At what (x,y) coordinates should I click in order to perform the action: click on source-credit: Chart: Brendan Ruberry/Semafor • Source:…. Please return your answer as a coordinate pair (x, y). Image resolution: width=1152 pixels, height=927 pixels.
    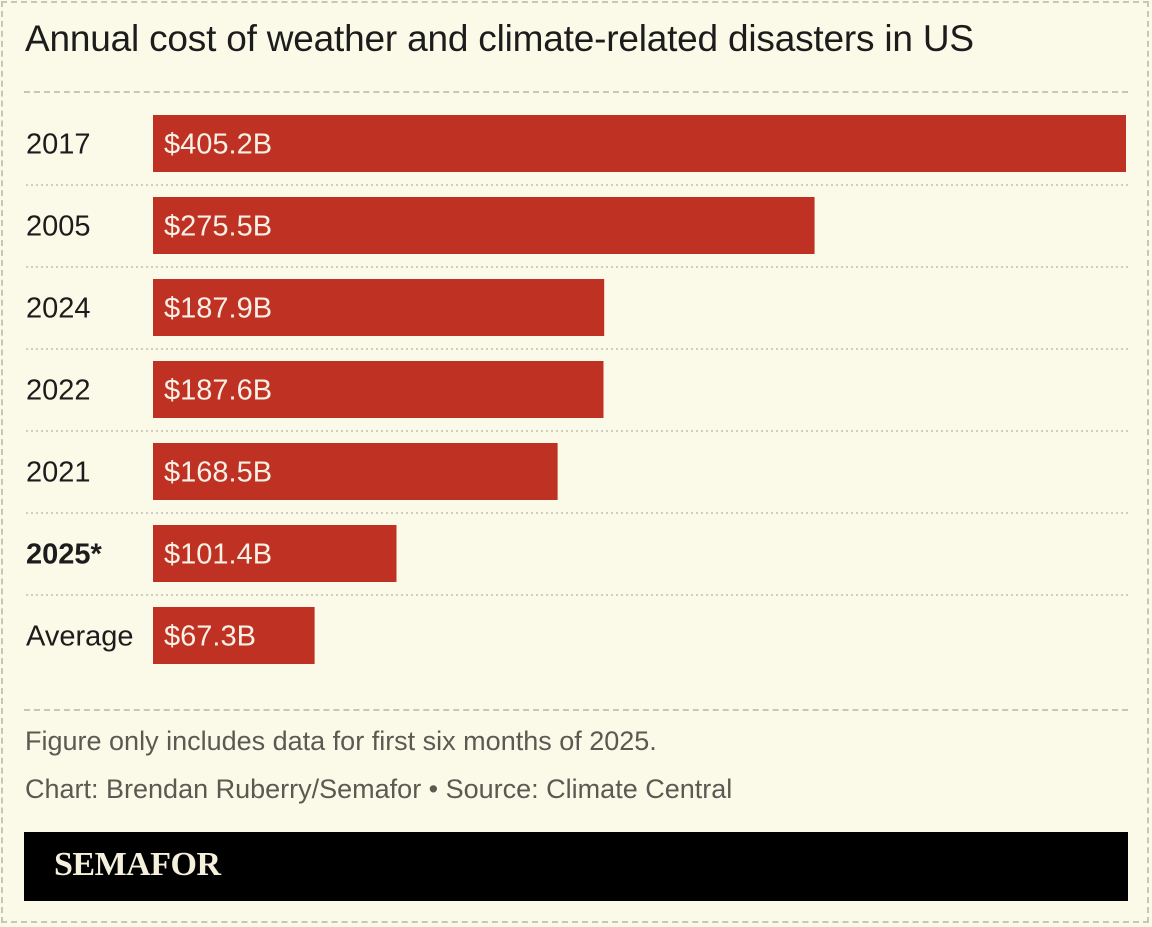
    Looking at the image, I should click on (379, 789).